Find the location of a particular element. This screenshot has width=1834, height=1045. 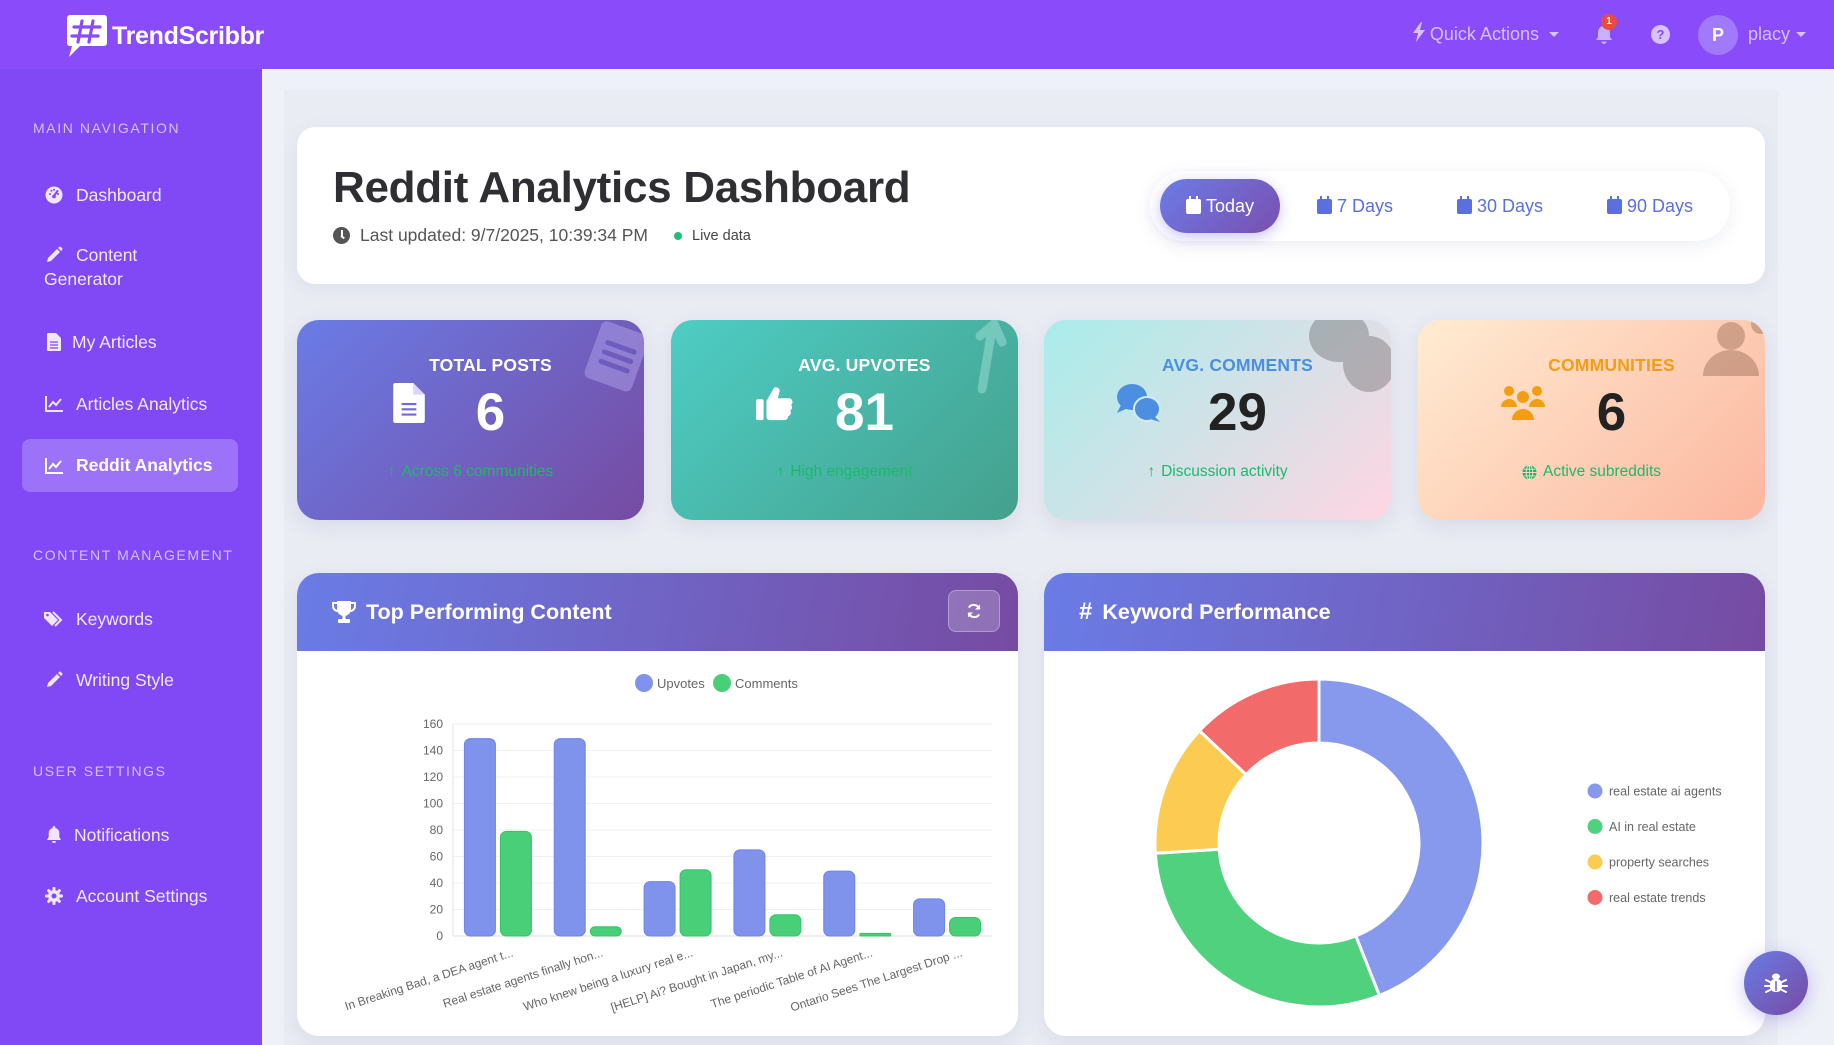

svg-text: real estate trends is located at coordinates (1657, 898).